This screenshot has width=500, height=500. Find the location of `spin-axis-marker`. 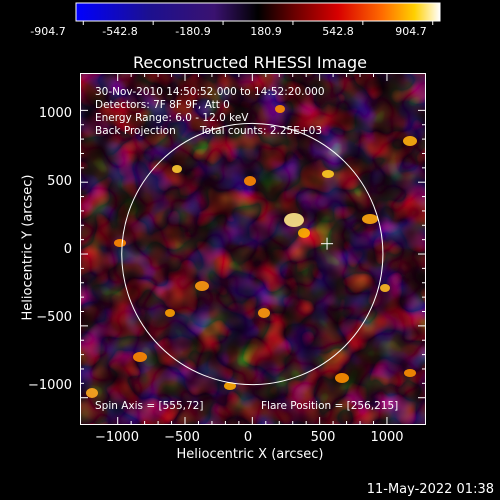

spin-axis-marker is located at coordinates (327, 243).